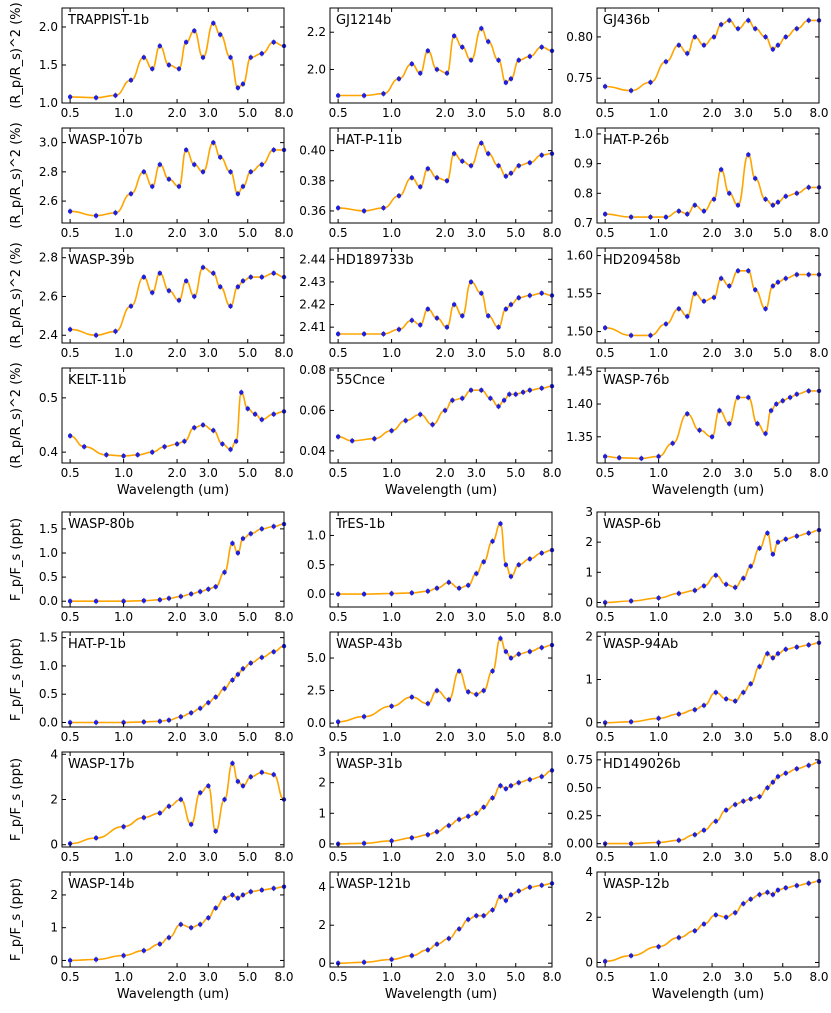  What do you see at coordinates (312, 151) in the screenshot?
I see `y-tick-label: 0.40` at bounding box center [312, 151].